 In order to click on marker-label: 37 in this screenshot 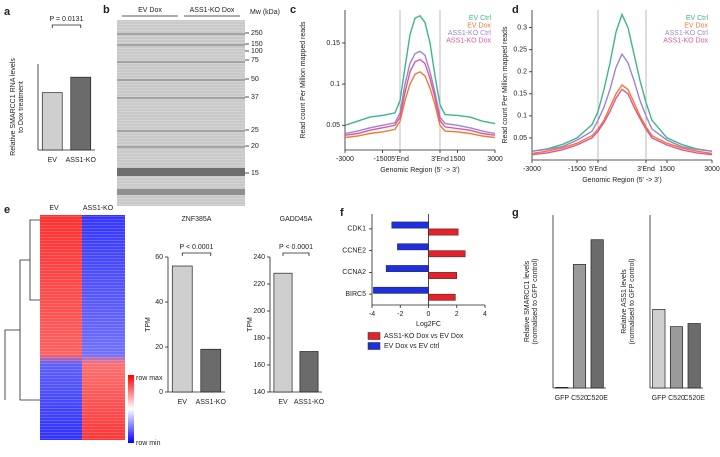, I will do `click(255, 97)`.